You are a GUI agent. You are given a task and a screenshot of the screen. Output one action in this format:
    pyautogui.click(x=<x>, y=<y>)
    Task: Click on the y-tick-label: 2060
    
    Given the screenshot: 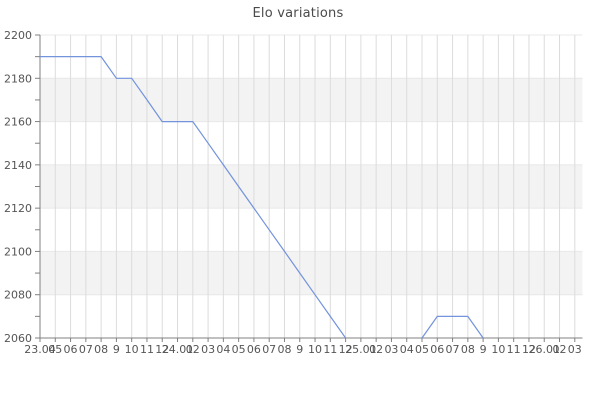 What is the action you would take?
    pyautogui.click(x=18, y=338)
    